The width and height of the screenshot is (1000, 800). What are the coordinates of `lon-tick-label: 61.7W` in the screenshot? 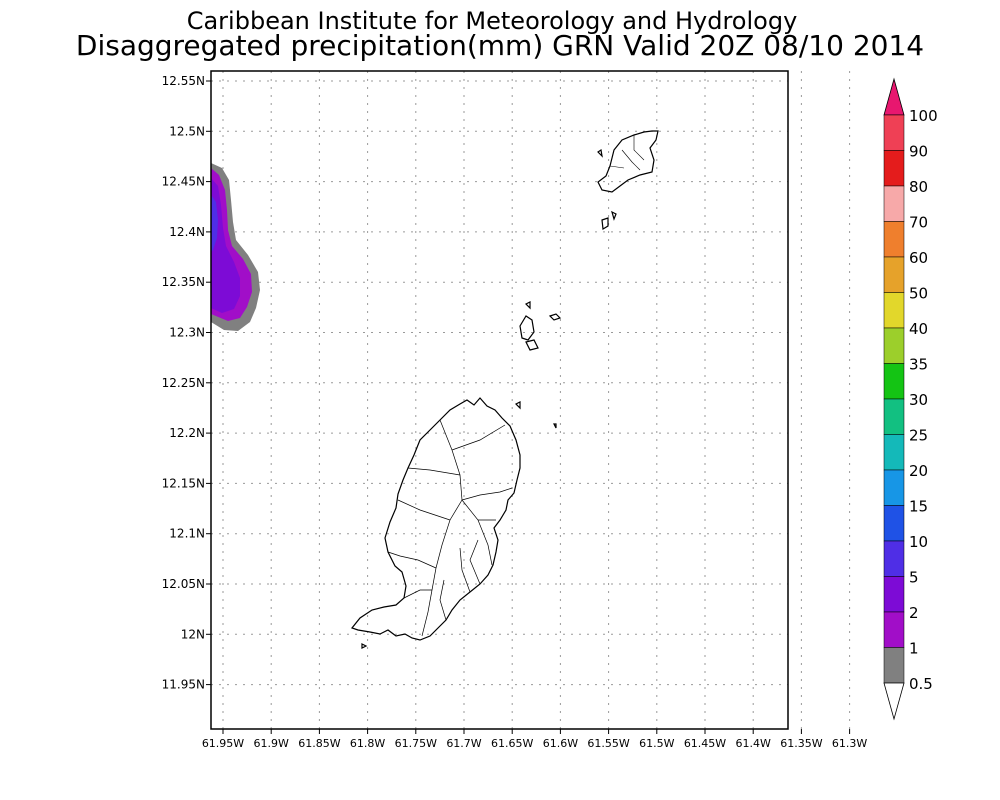 It's located at (463, 743).